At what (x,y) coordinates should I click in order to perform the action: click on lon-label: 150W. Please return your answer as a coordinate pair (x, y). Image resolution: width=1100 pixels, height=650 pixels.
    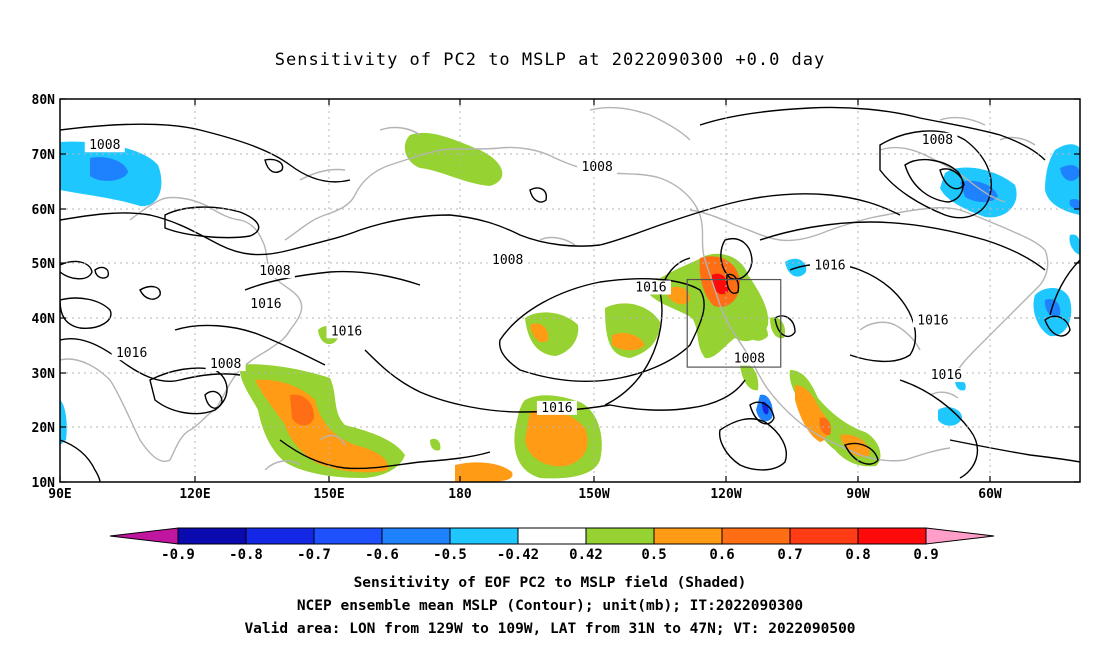
    Looking at the image, I should click on (593, 494).